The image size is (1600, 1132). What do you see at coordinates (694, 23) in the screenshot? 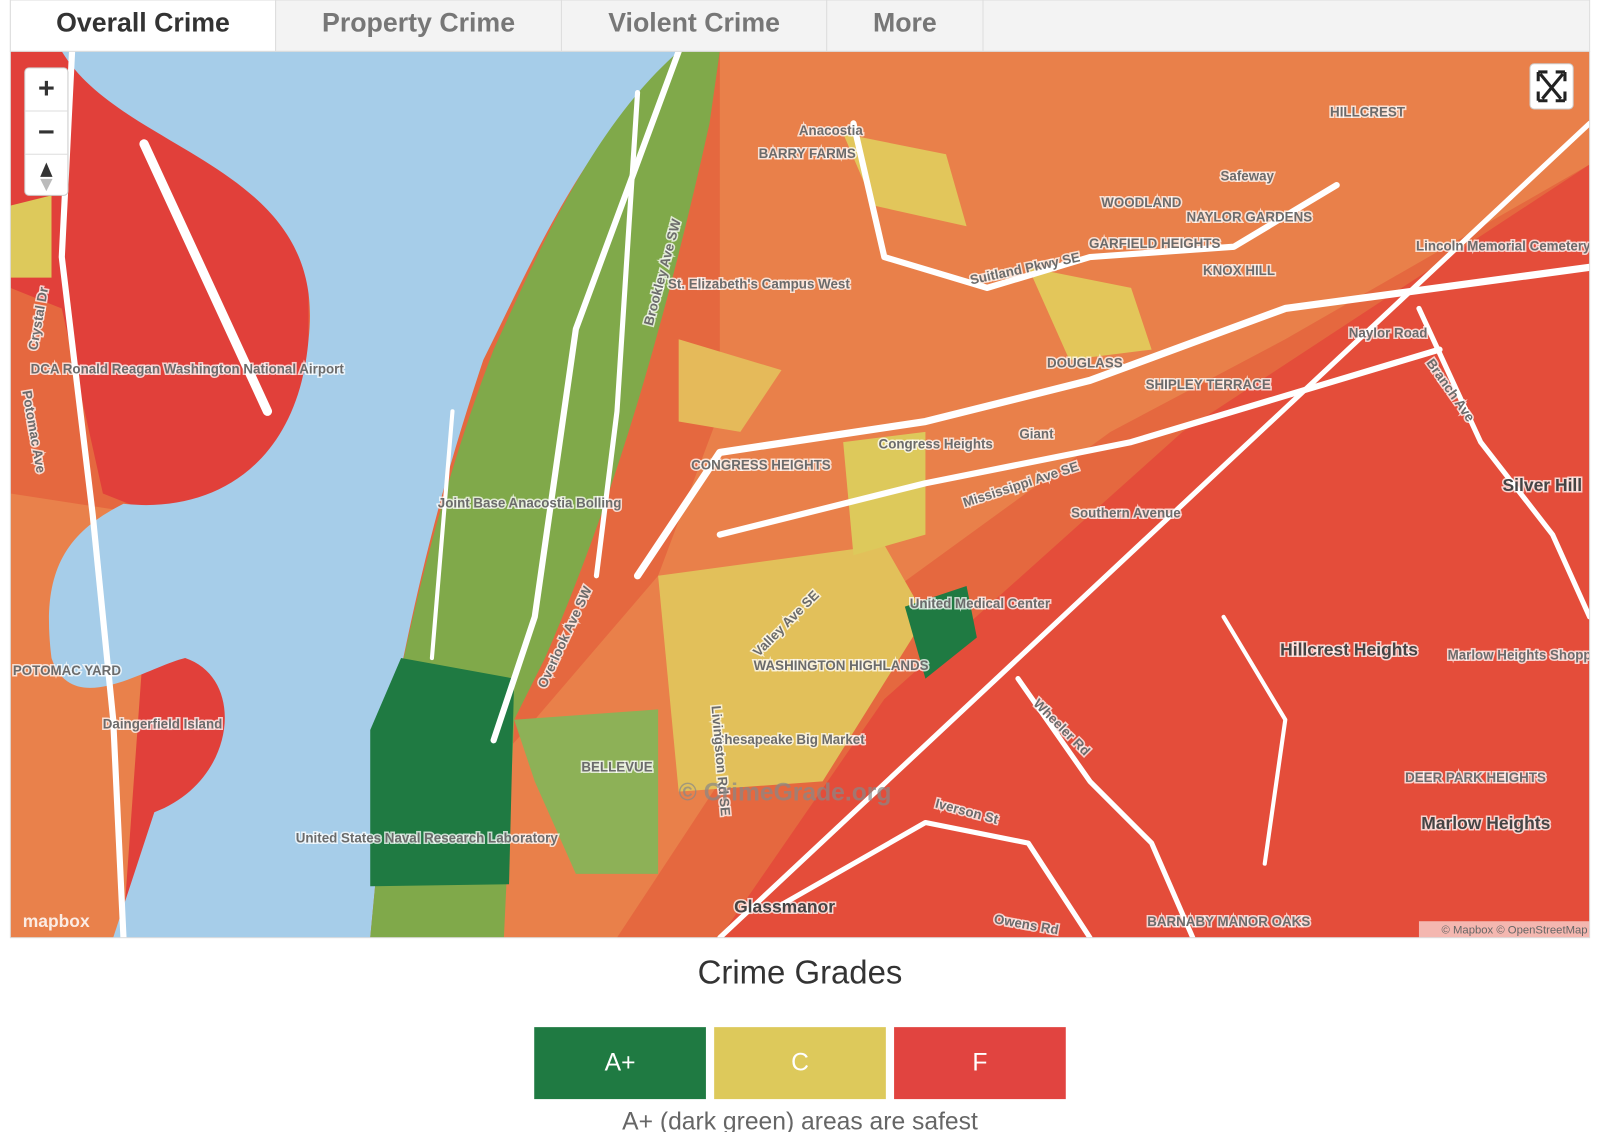
I see `tab-label: Violent Crime` at bounding box center [694, 23].